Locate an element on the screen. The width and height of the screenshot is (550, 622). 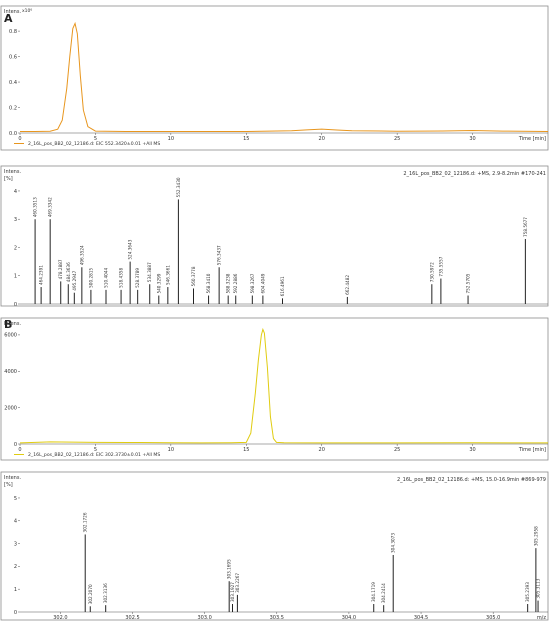
peak-label: 510.4044 is located at coordinates (105, 278).